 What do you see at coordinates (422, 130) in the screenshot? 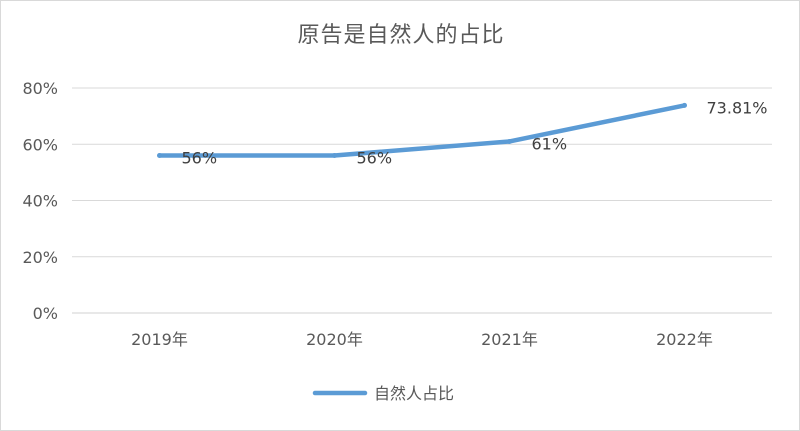
I see `series-line` at bounding box center [422, 130].